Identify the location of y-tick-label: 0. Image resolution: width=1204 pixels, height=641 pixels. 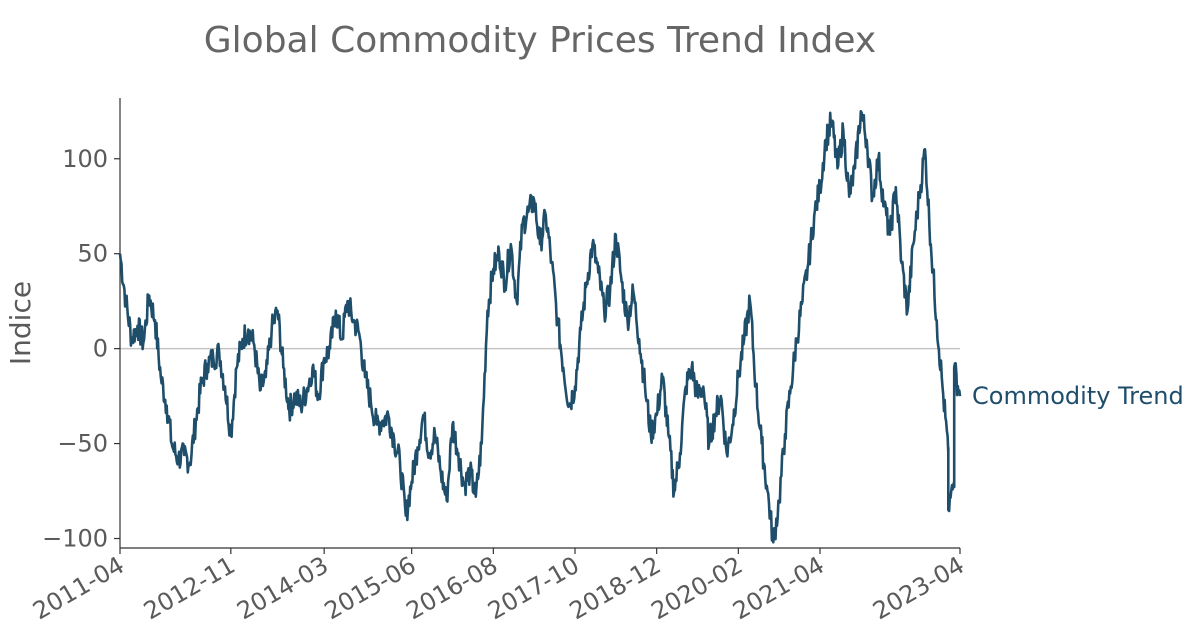
(100, 349).